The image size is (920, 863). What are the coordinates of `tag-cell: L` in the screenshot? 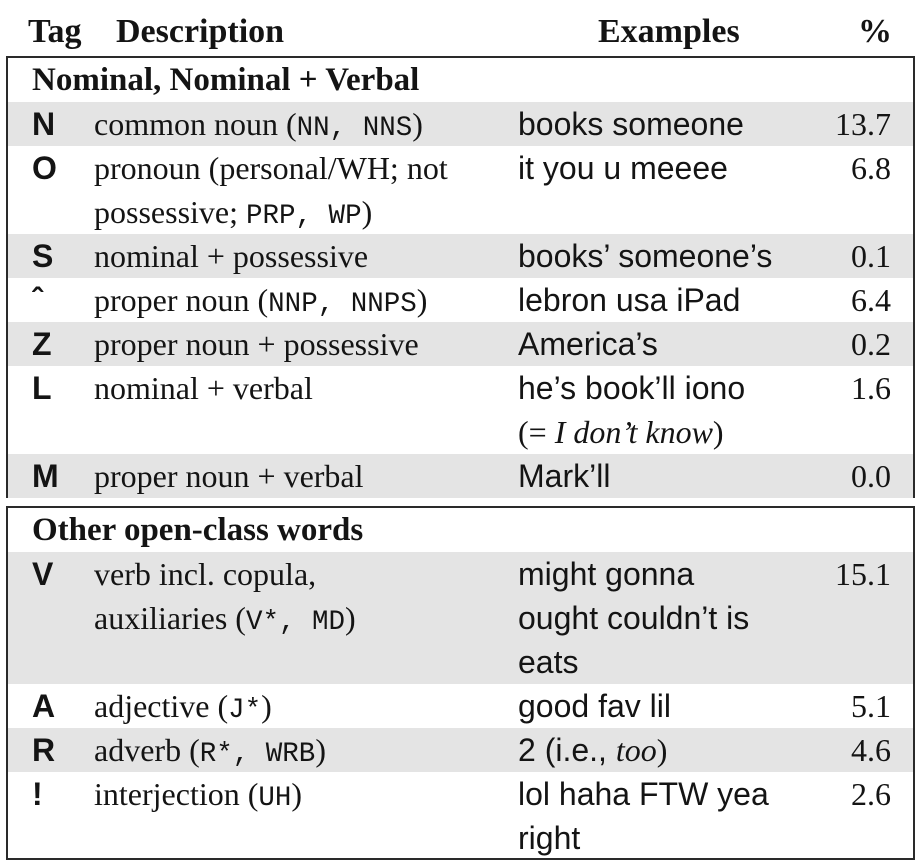 It's located at (42, 388).